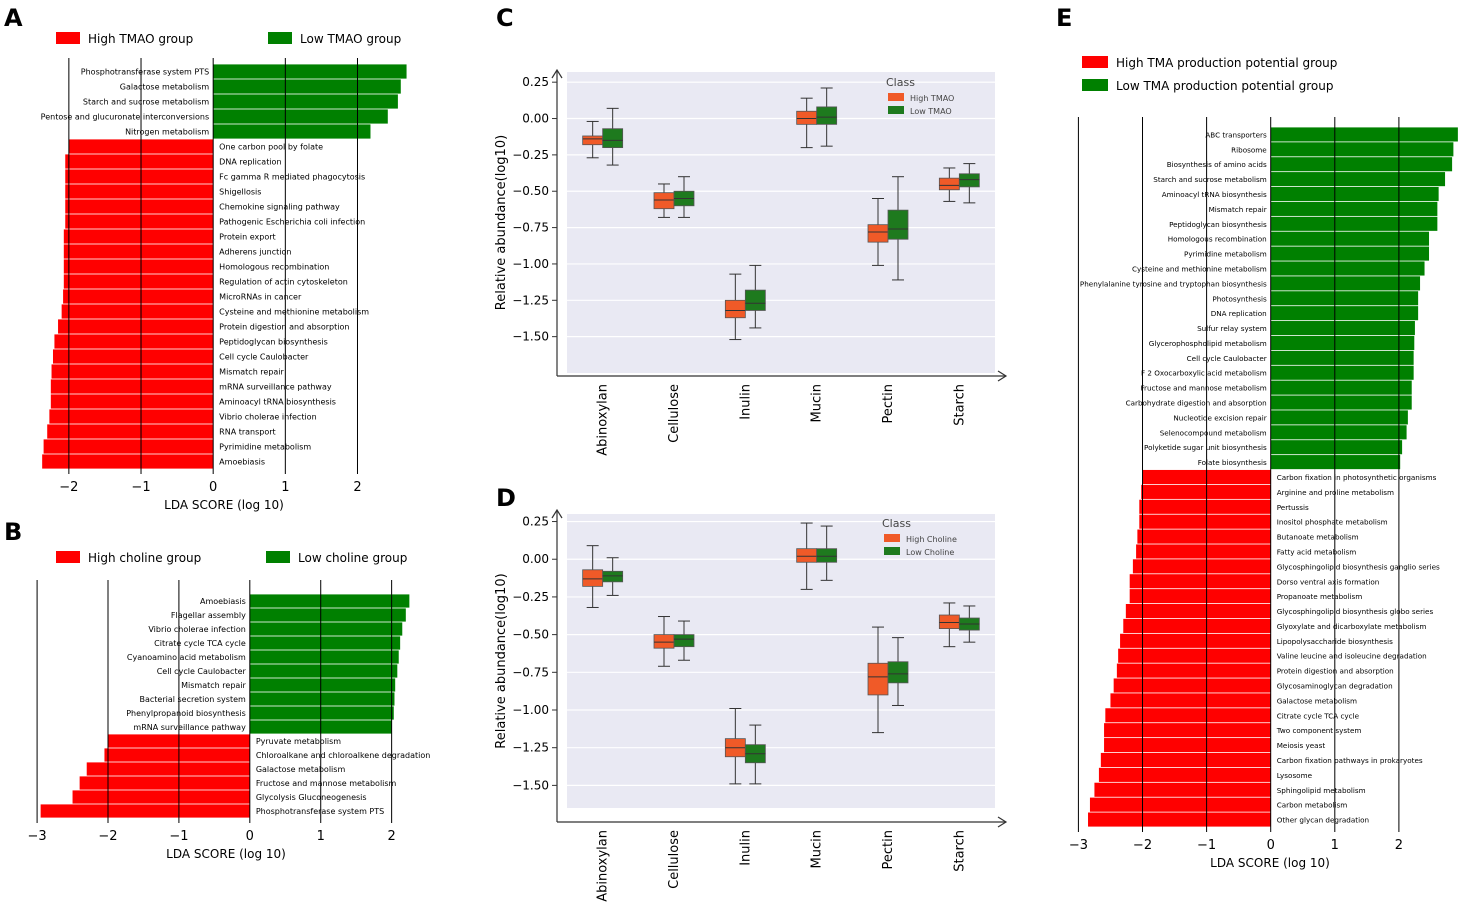 The width and height of the screenshot is (1458, 904). Describe the element at coordinates (274, 267) in the screenshot. I see `category-label: Homologous recombination` at that location.